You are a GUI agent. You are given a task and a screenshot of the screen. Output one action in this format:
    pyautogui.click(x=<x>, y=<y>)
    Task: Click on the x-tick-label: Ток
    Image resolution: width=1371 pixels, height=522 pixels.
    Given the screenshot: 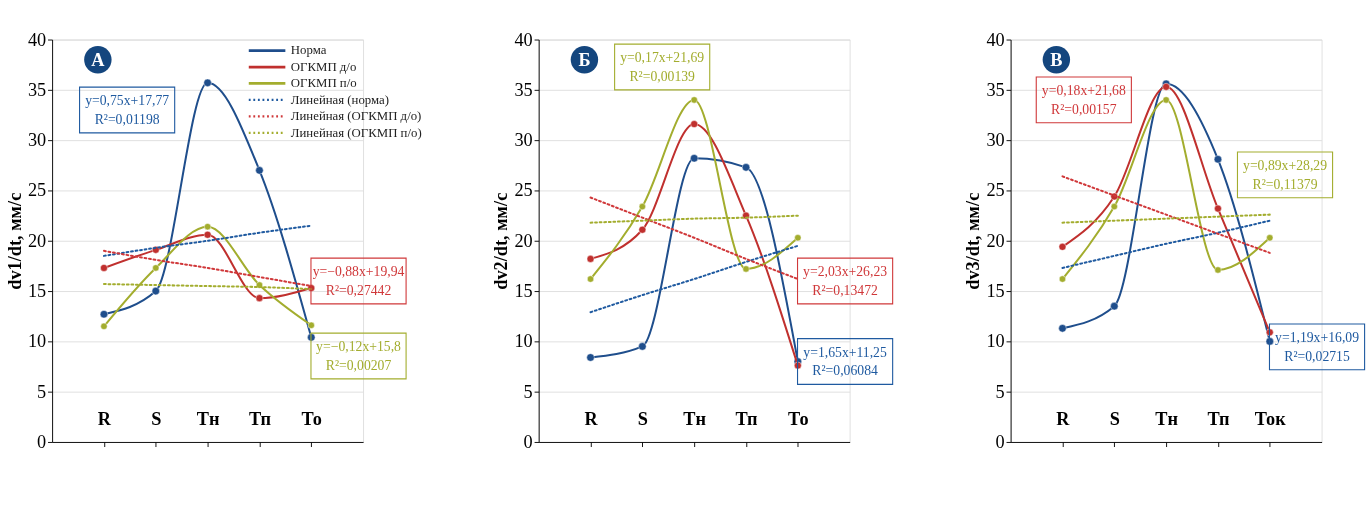 What is the action you would take?
    pyautogui.click(x=1270, y=419)
    